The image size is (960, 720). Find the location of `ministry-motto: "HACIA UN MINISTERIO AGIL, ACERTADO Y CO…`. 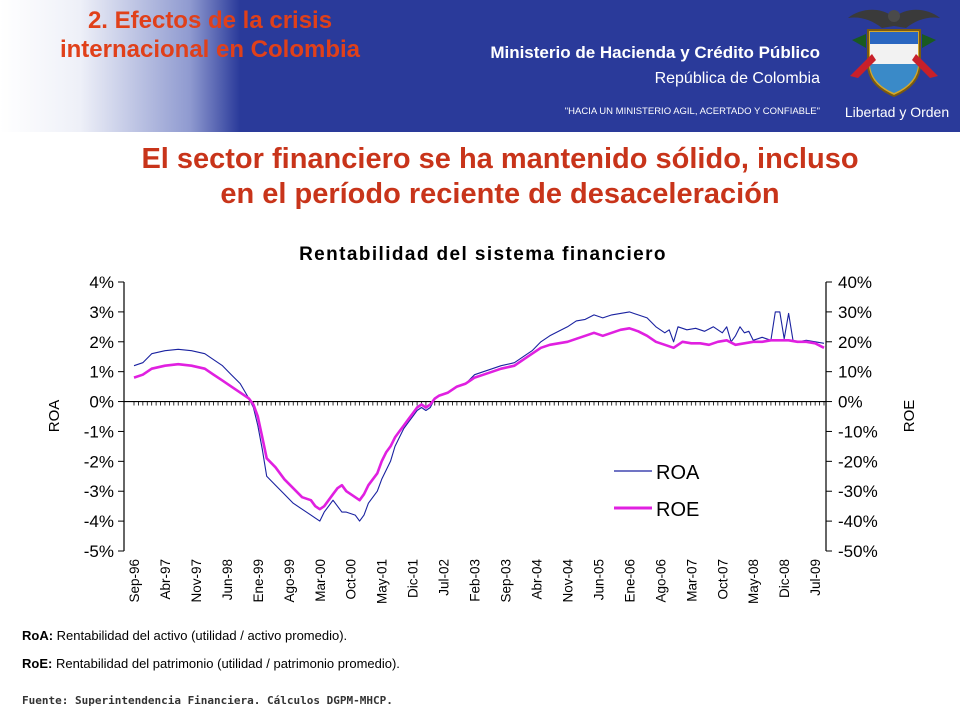

ministry-motto: "HACIA UN MINISTERIO AGIL, ACERTADO Y CO… is located at coordinates (692, 111).